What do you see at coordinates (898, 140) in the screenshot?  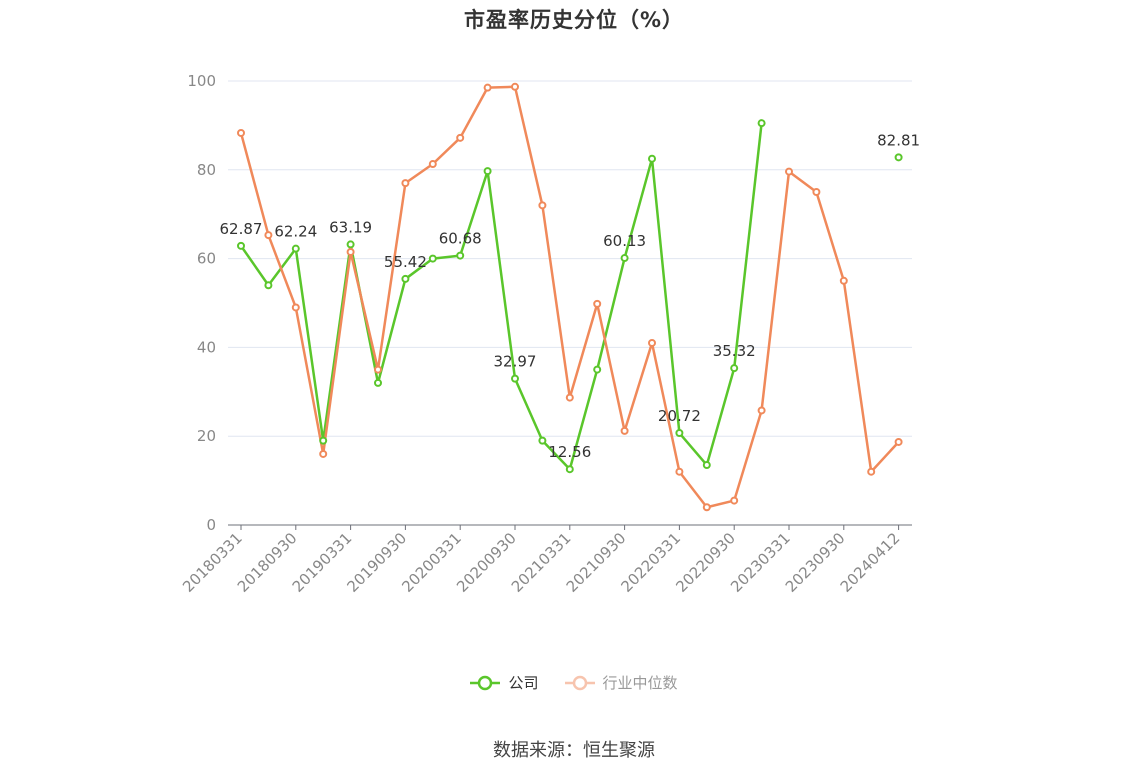 I see `data-label: 82.81` at bounding box center [898, 140].